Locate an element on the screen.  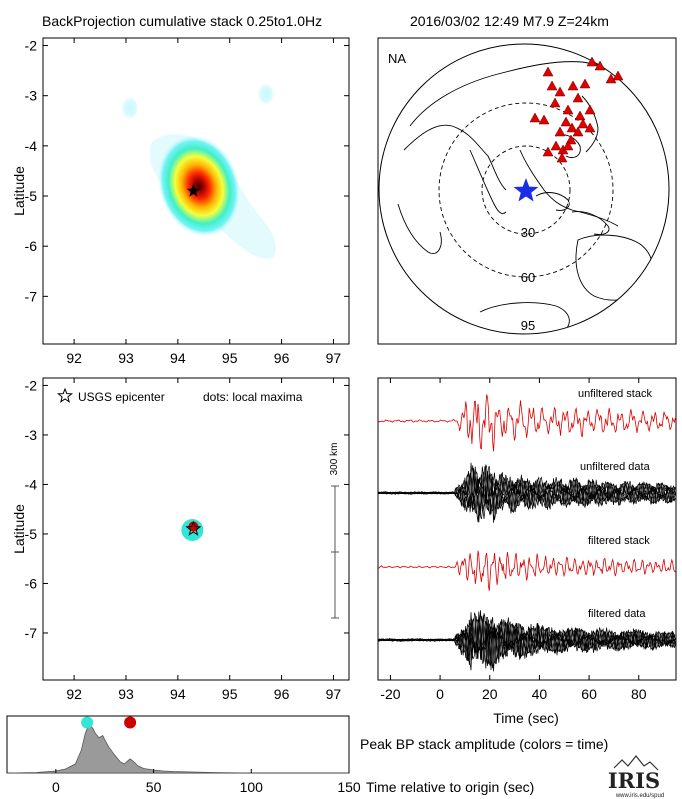
coastline-japan is located at coordinates (590, 124).